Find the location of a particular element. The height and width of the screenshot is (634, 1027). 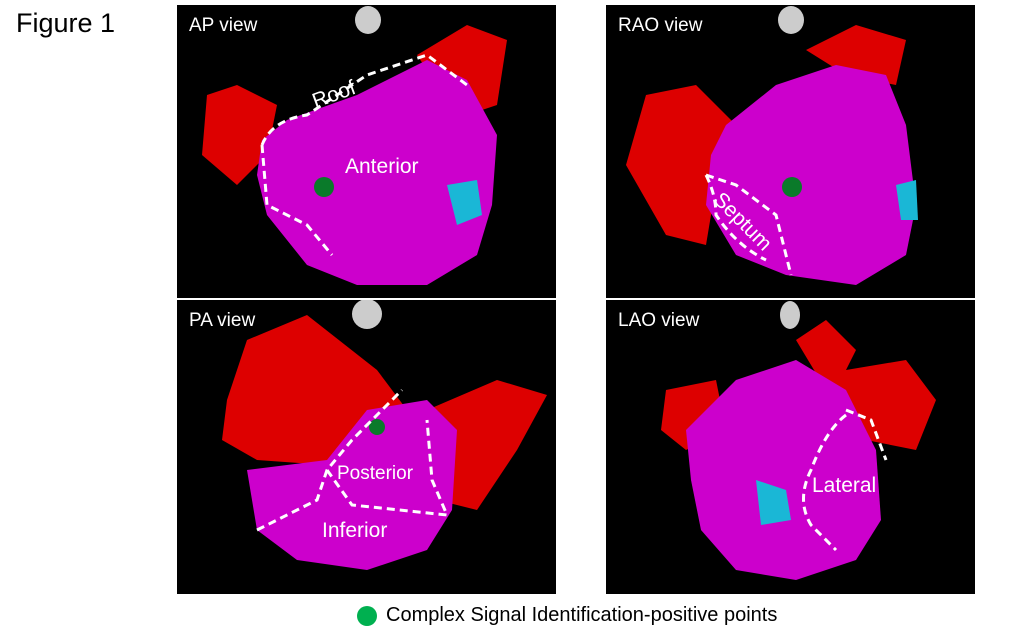

pa-map-image is located at coordinates (384, 435).